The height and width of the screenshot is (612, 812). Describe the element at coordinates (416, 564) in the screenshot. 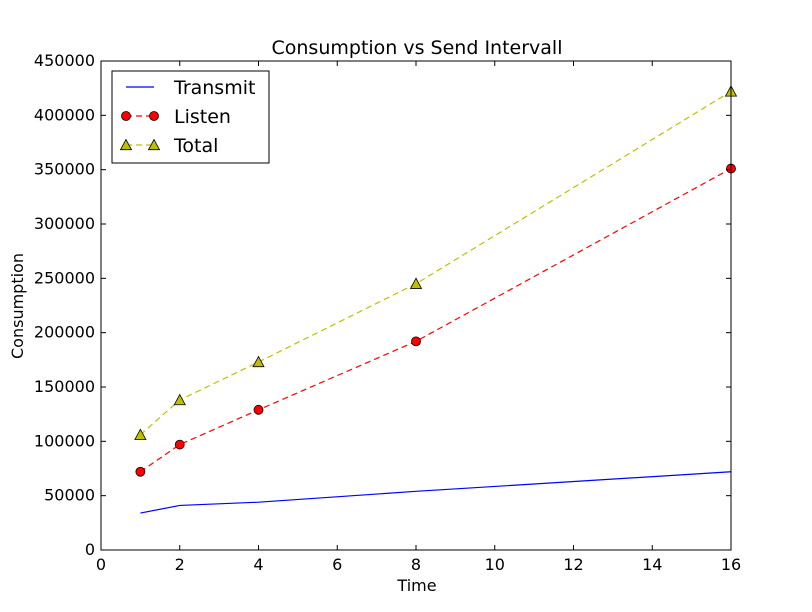

I see `x-tick-label: 8` at that location.